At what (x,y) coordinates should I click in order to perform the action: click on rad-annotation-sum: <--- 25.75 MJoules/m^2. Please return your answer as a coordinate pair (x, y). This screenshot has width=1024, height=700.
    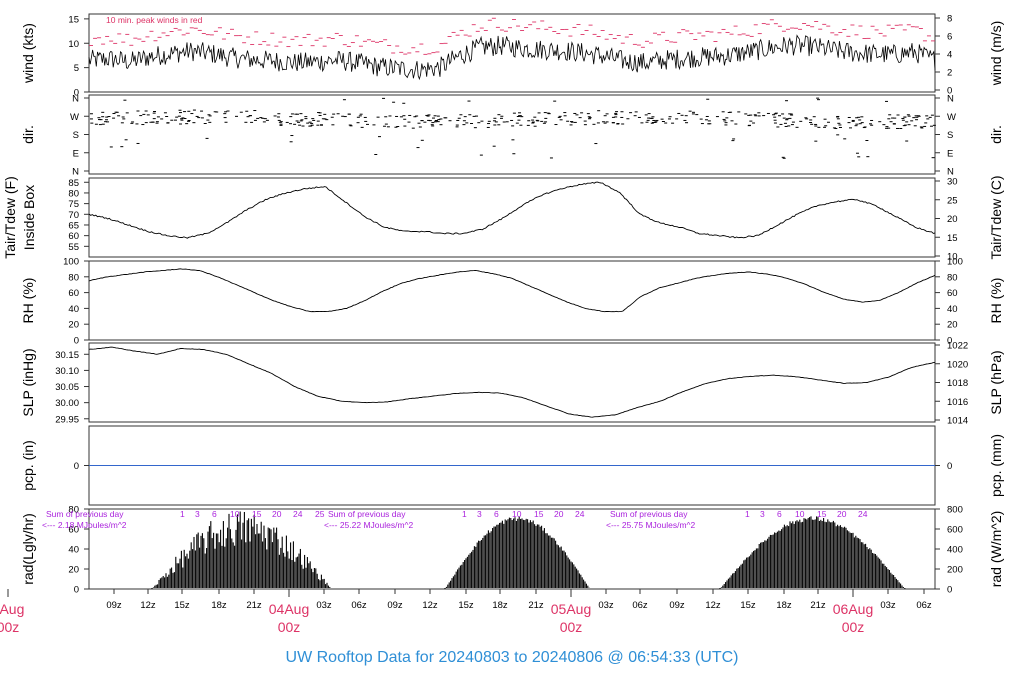
    Looking at the image, I should click on (651, 525).